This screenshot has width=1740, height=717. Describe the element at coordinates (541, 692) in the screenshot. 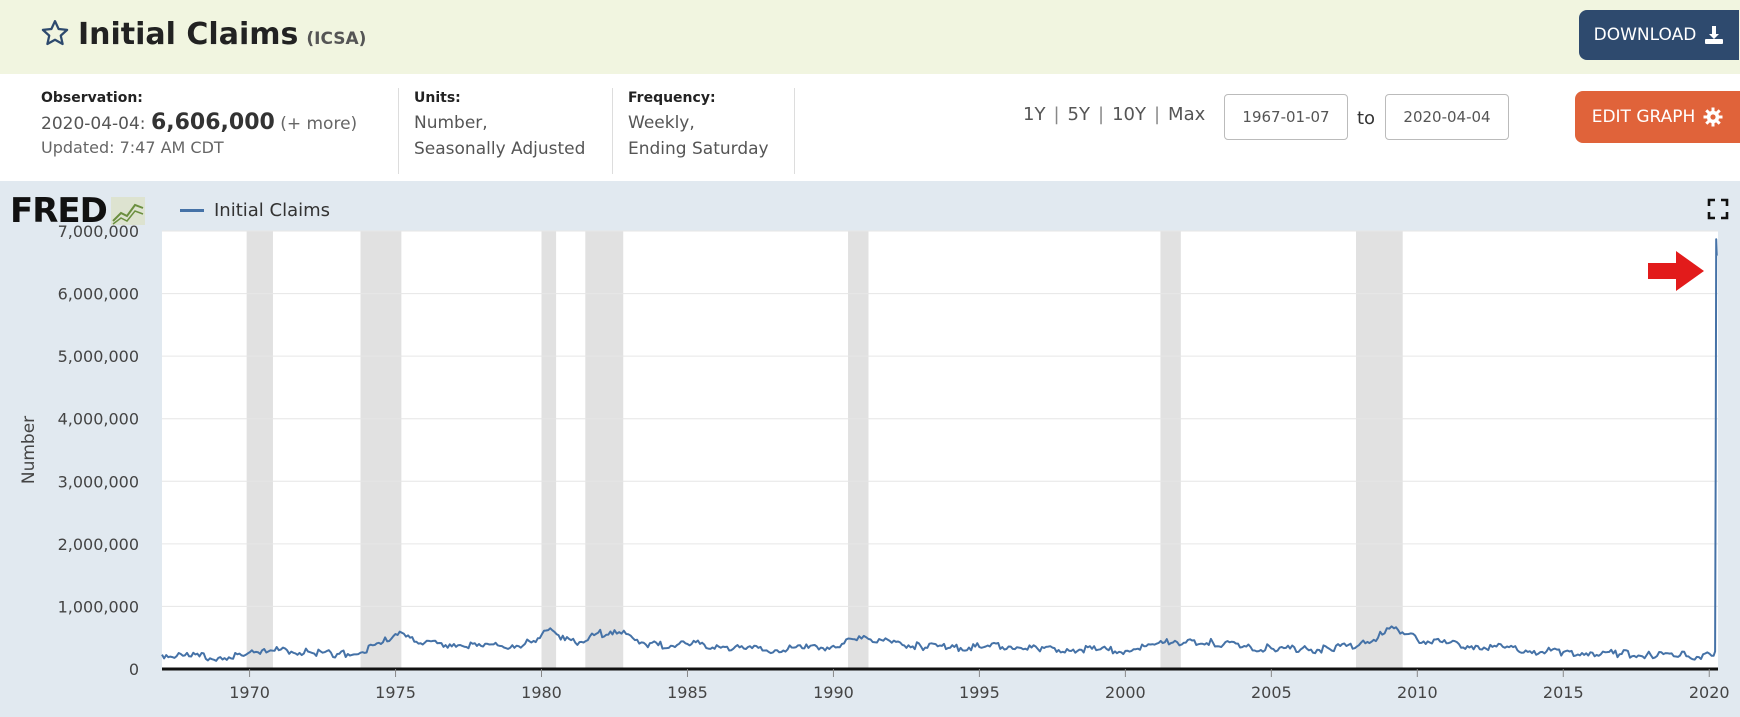

I see `x-tick-label: 1980` at that location.